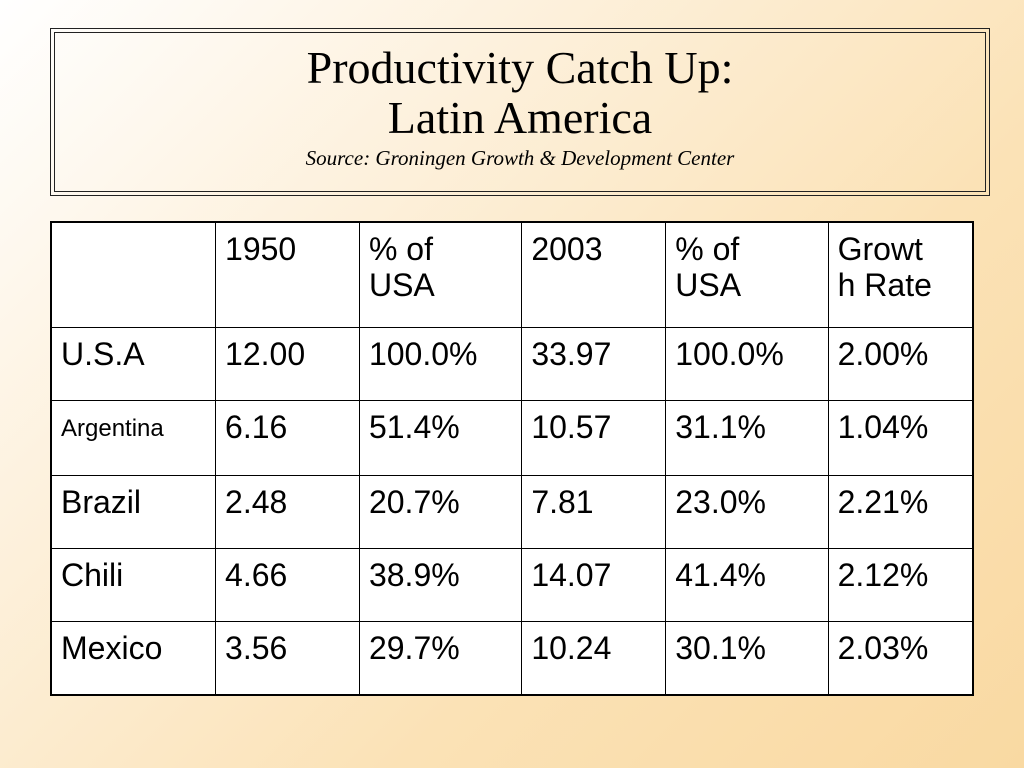 This screenshot has width=1024, height=768. Describe the element at coordinates (594, 438) in the screenshot. I see `row-value-cell: 10.57` at that location.